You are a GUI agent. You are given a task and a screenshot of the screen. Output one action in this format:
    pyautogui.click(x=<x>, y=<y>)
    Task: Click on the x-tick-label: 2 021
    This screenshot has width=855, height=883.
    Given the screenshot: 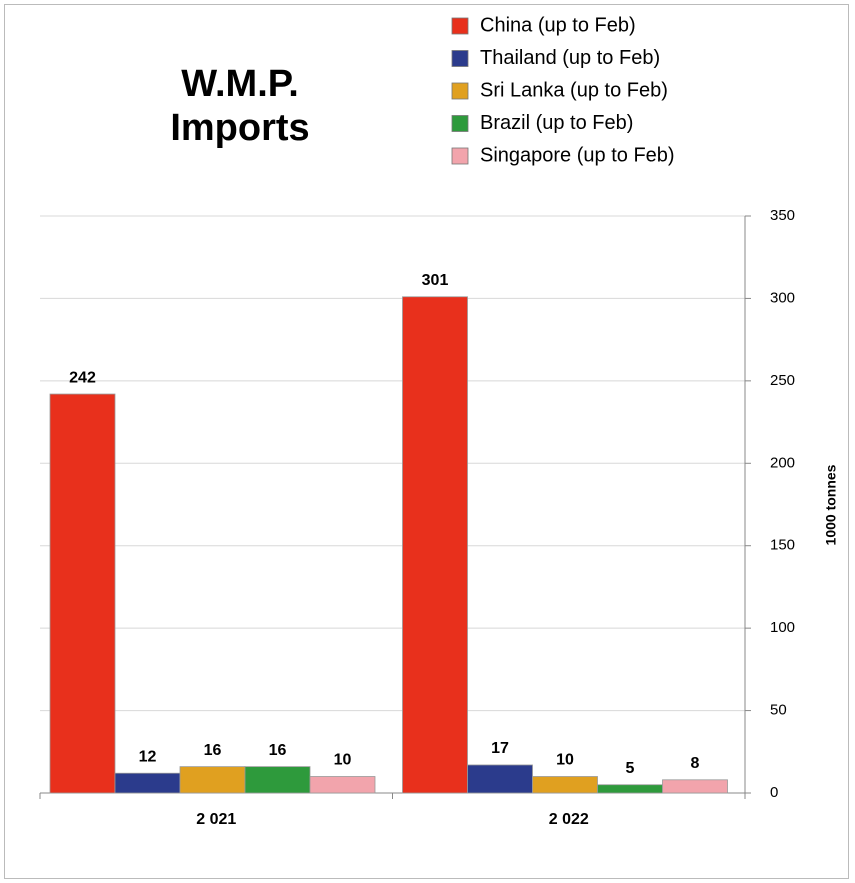 What is the action you would take?
    pyautogui.click(x=216, y=819)
    